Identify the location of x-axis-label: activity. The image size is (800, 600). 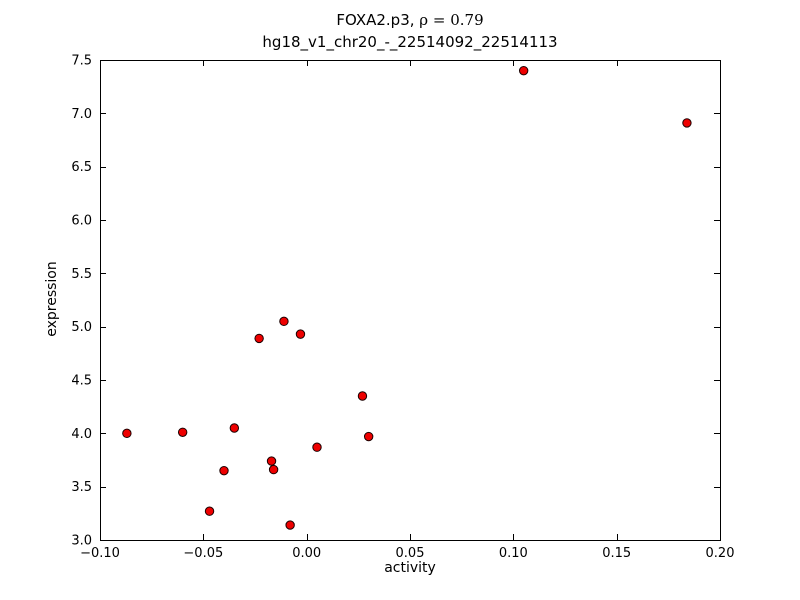
(410, 568).